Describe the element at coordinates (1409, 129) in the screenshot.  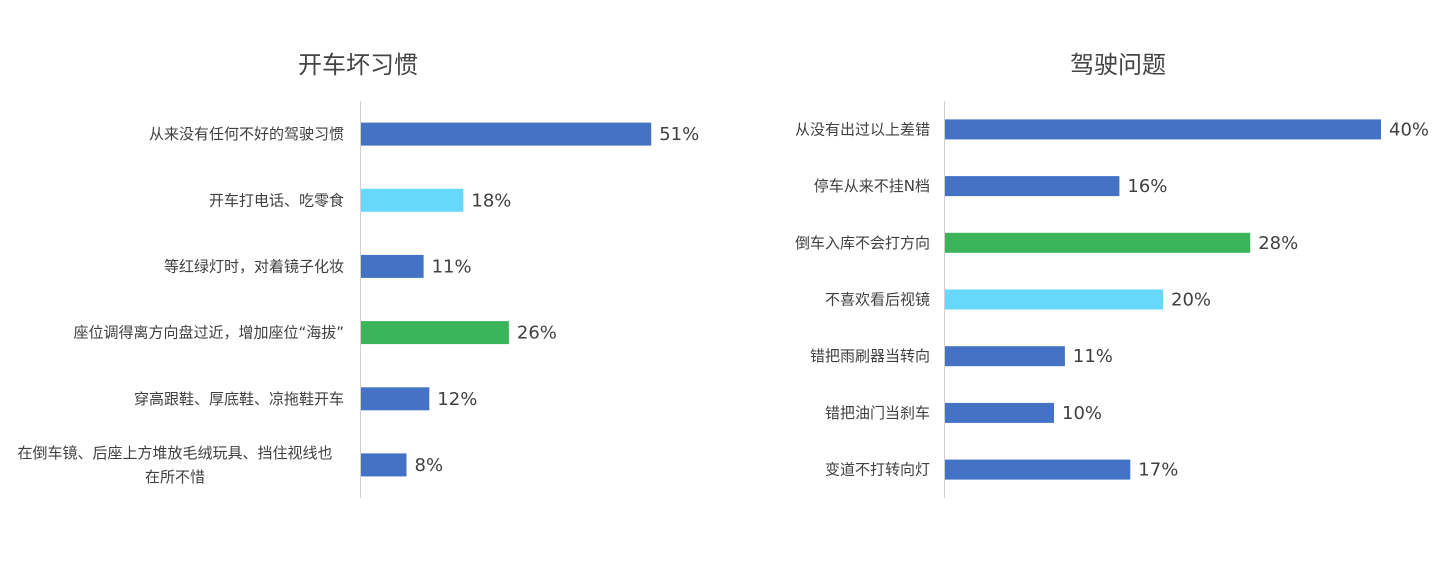
I see `data-label: 40%` at that location.